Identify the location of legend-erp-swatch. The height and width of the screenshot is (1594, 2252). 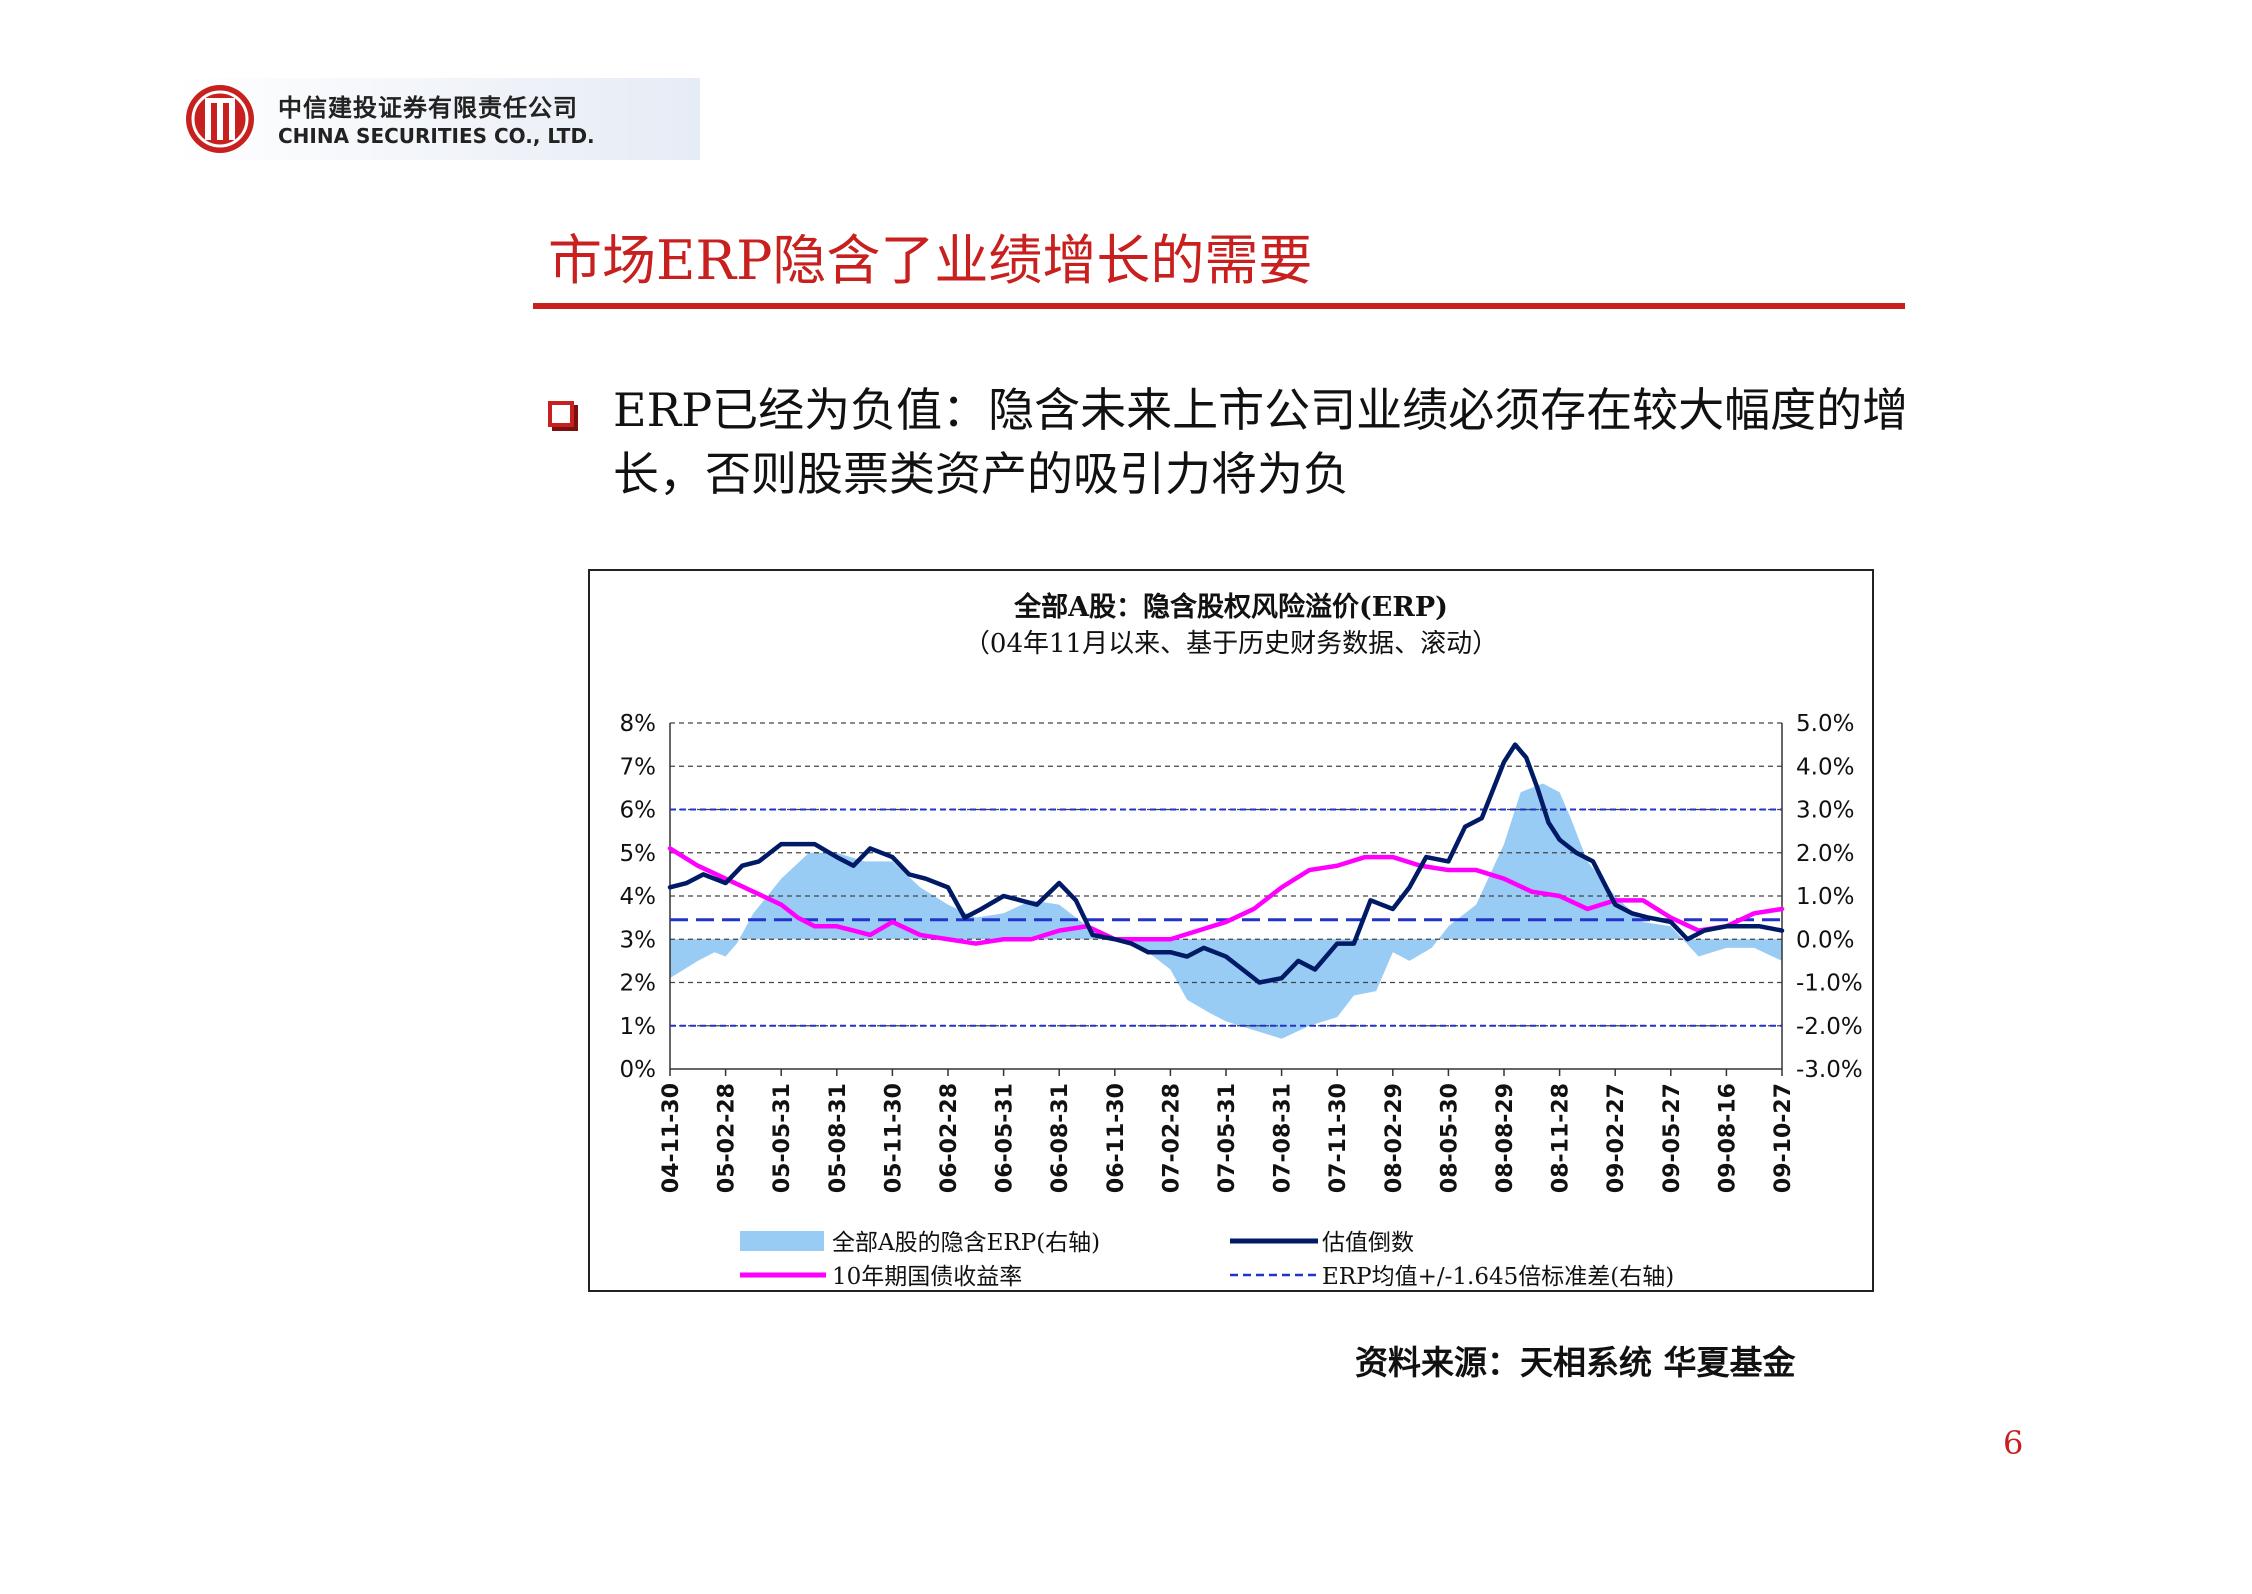
(782, 1241).